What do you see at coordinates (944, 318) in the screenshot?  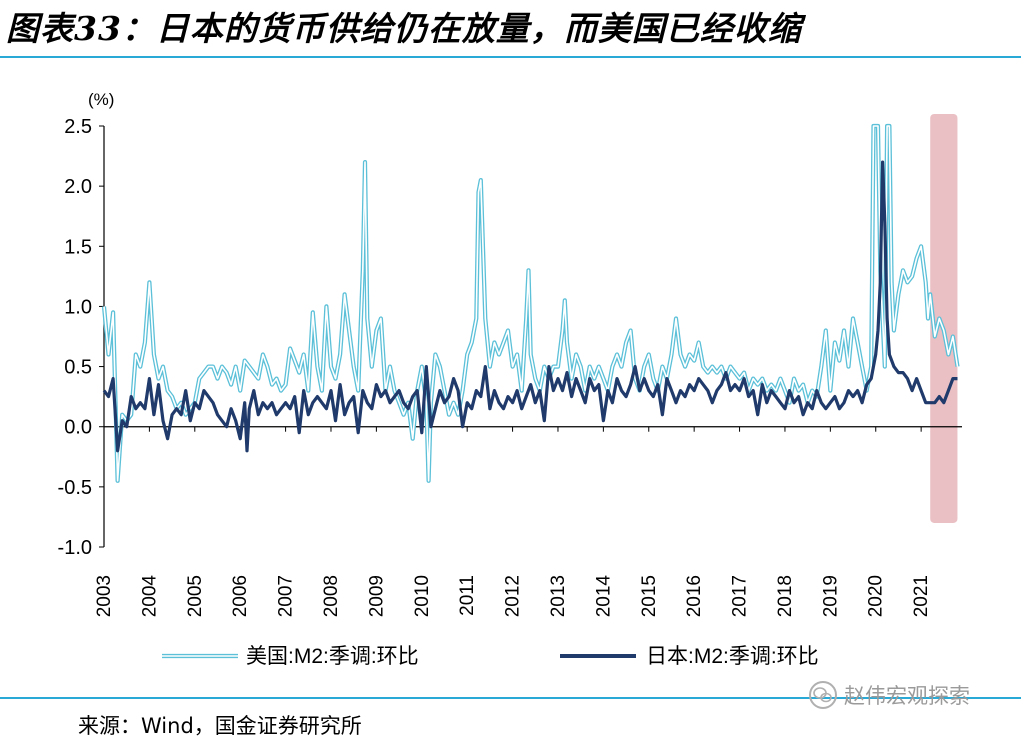 I see `highlight-band` at bounding box center [944, 318].